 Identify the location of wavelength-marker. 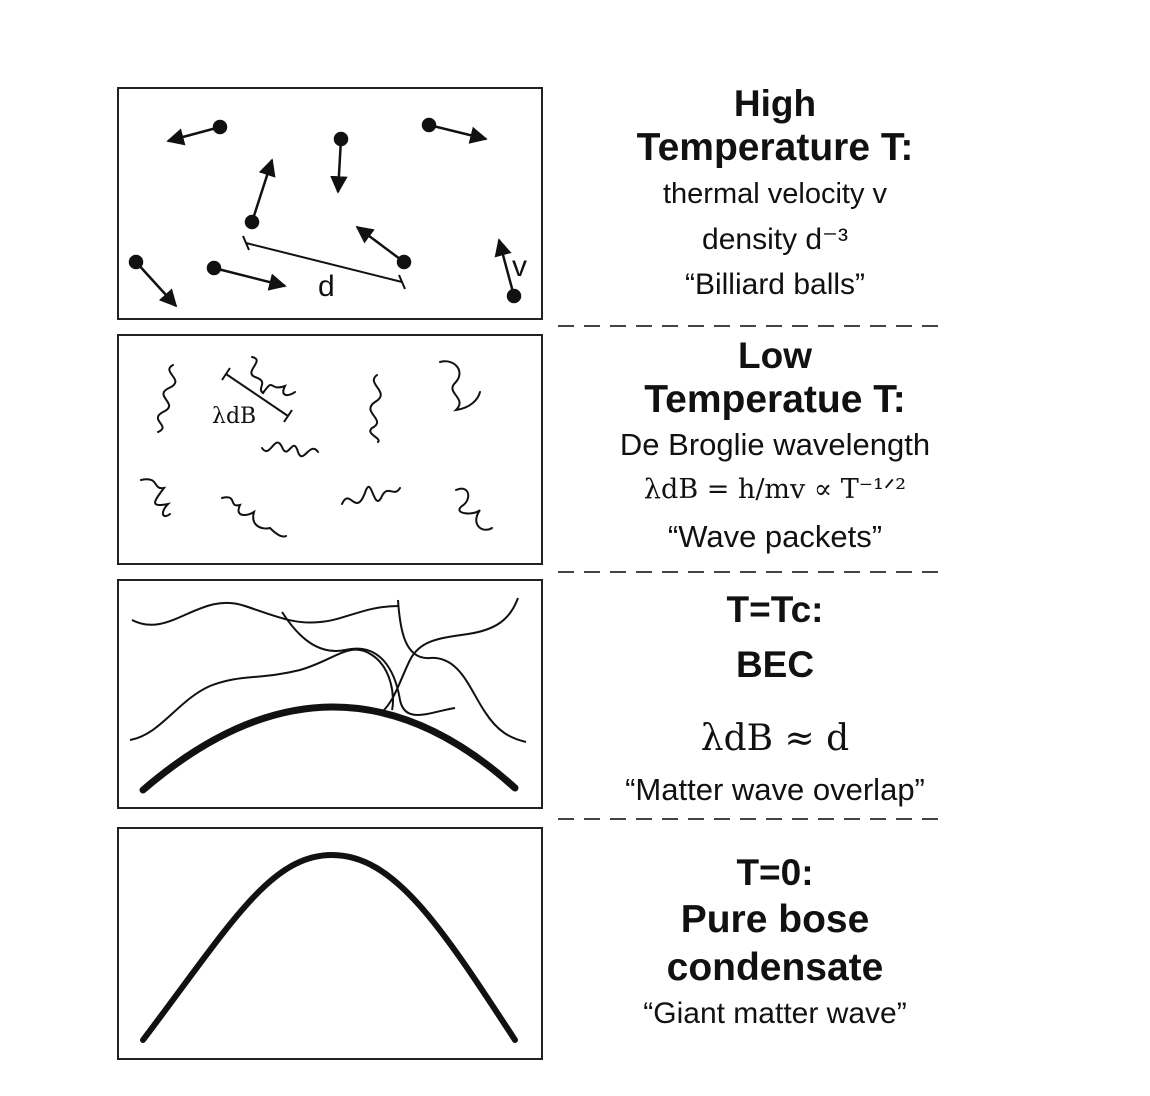
(257, 395).